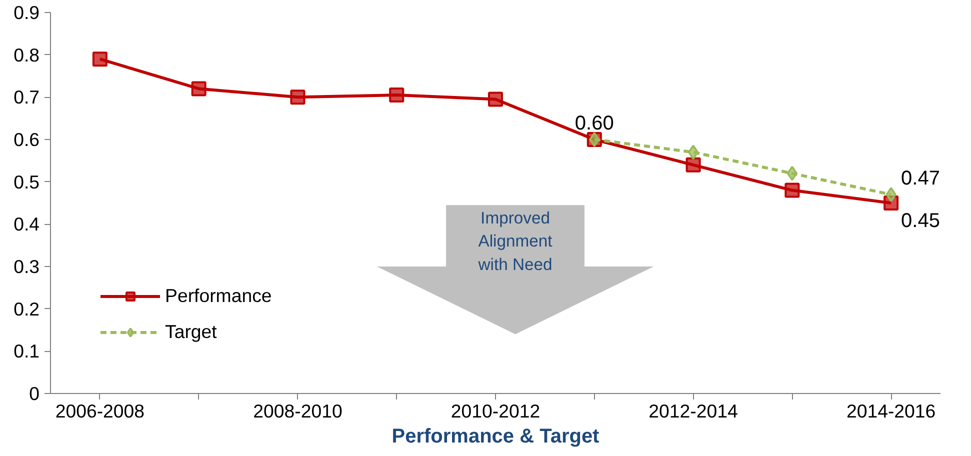  I want to click on data-label: 0.60, so click(594, 123).